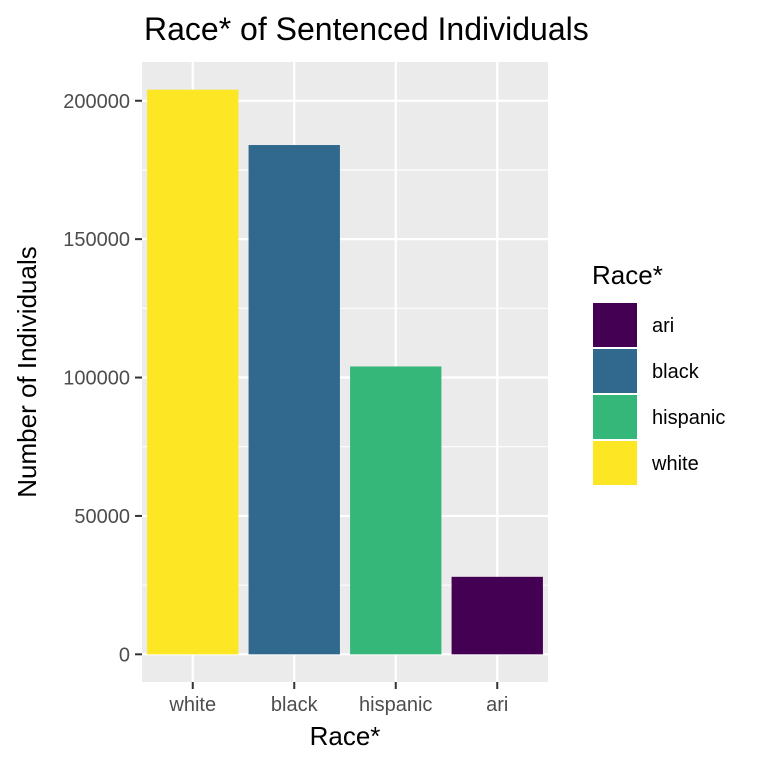  What do you see at coordinates (102, 517) in the screenshot?
I see `y-tick-label: 50000` at bounding box center [102, 517].